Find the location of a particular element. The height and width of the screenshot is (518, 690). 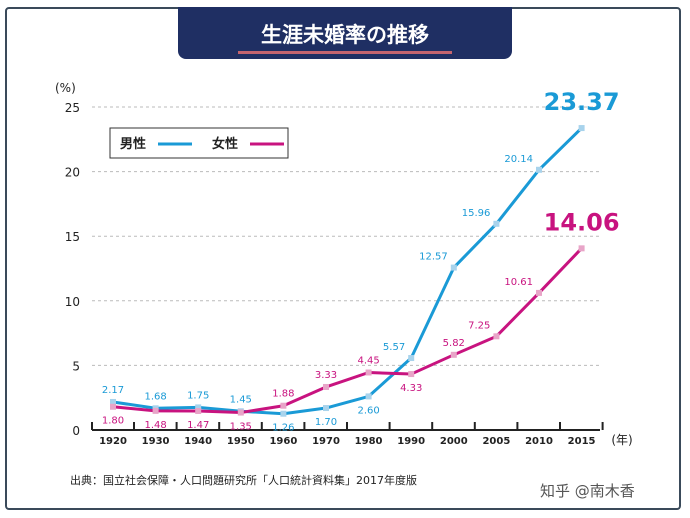

x-tick-label: 1930 is located at coordinates (156, 441).